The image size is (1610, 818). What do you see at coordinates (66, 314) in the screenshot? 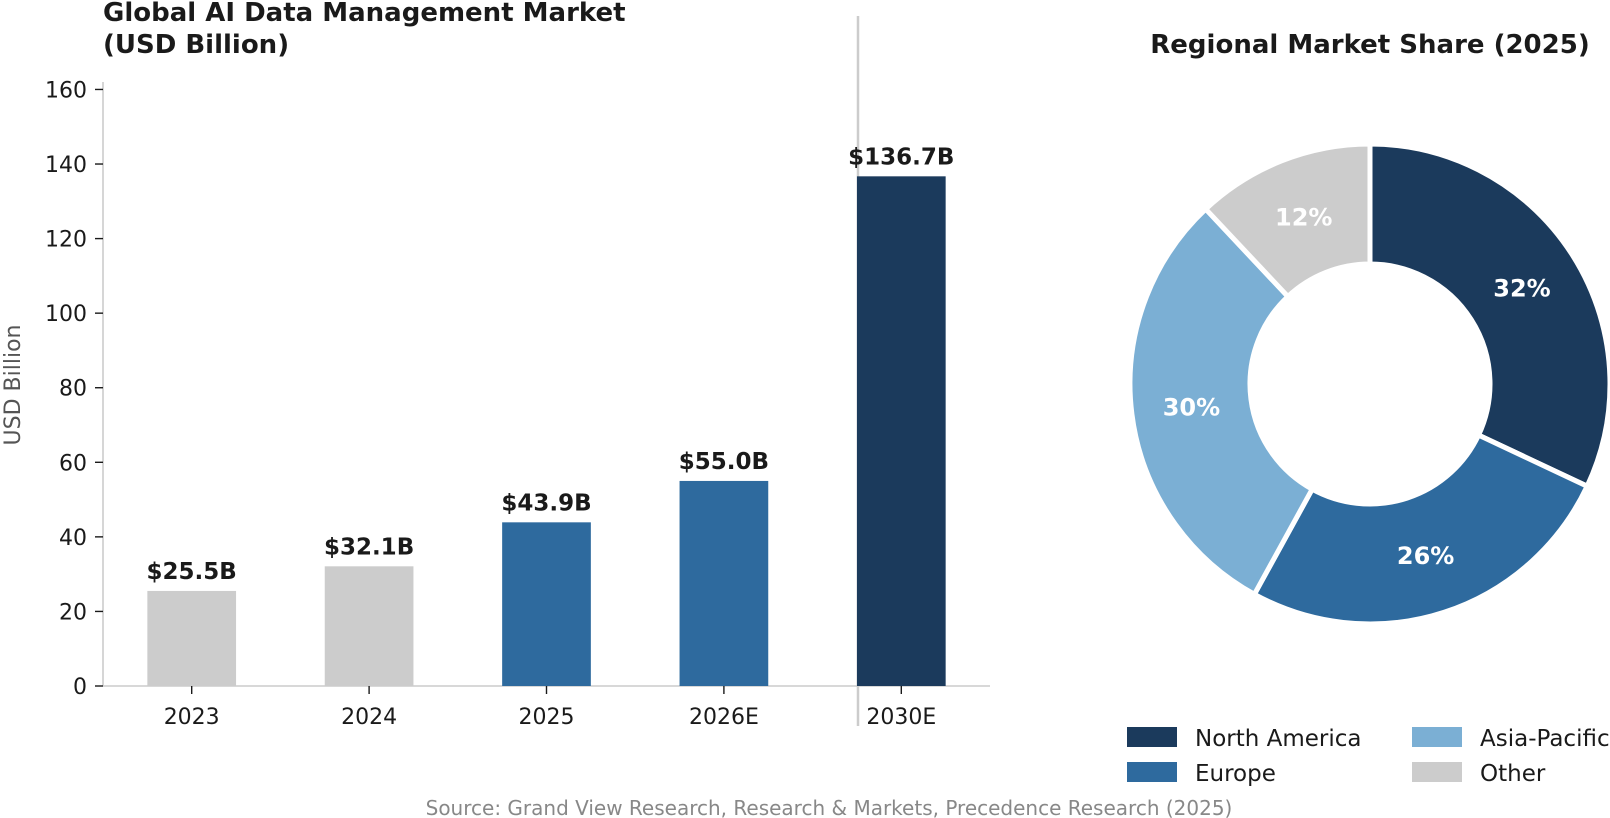
I see `y-tick-label: 100` at bounding box center [66, 314].